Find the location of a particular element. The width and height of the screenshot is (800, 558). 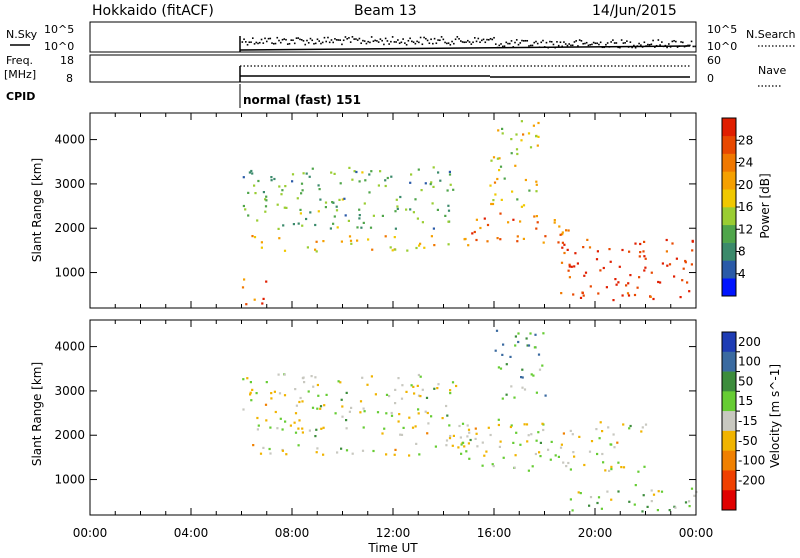

y-tick-label: 1000 is located at coordinates (69, 480).